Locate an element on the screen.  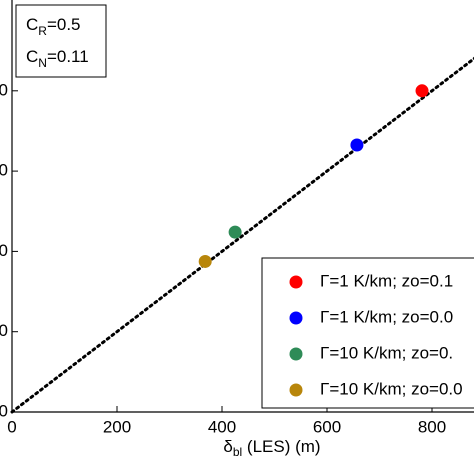
legend-label: Γ=10 K/km; zo=0. is located at coordinates (386, 352).